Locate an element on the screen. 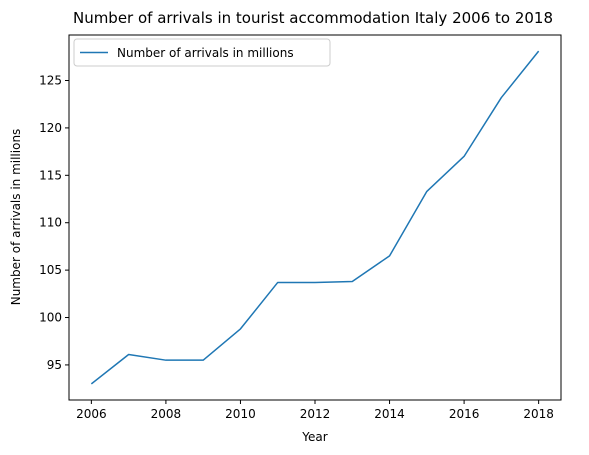 Image resolution: width=589 pixels, height=455 pixels. x-tick-label: 2016 is located at coordinates (464, 414).